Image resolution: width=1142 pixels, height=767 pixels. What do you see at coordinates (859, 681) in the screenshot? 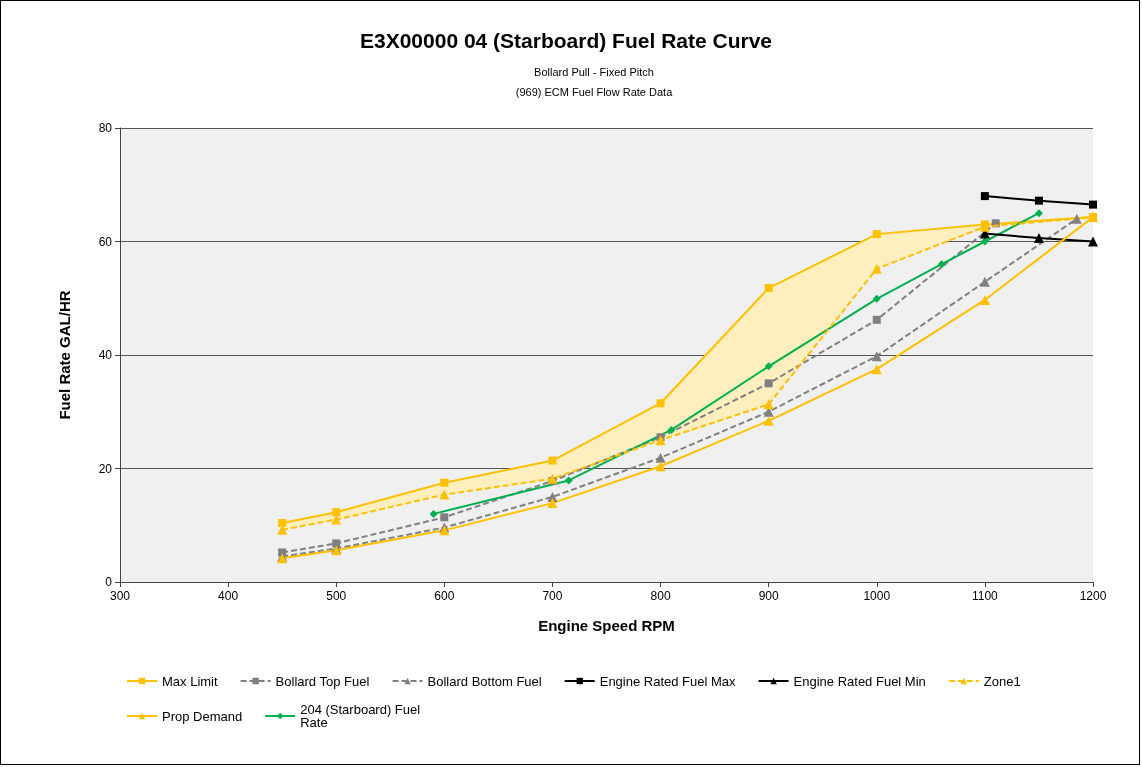
I see `legend-label: Engine Rated Fuel Min` at bounding box center [859, 681].